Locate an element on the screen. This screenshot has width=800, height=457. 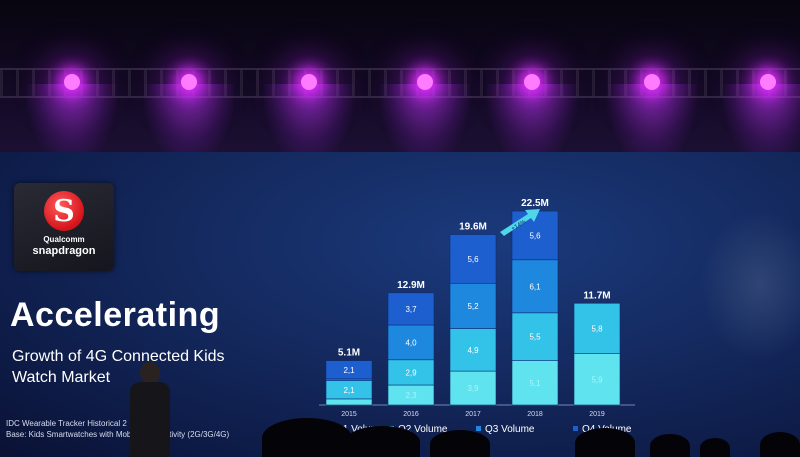
segment-value-label: 5,5 is located at coordinates (535, 337).